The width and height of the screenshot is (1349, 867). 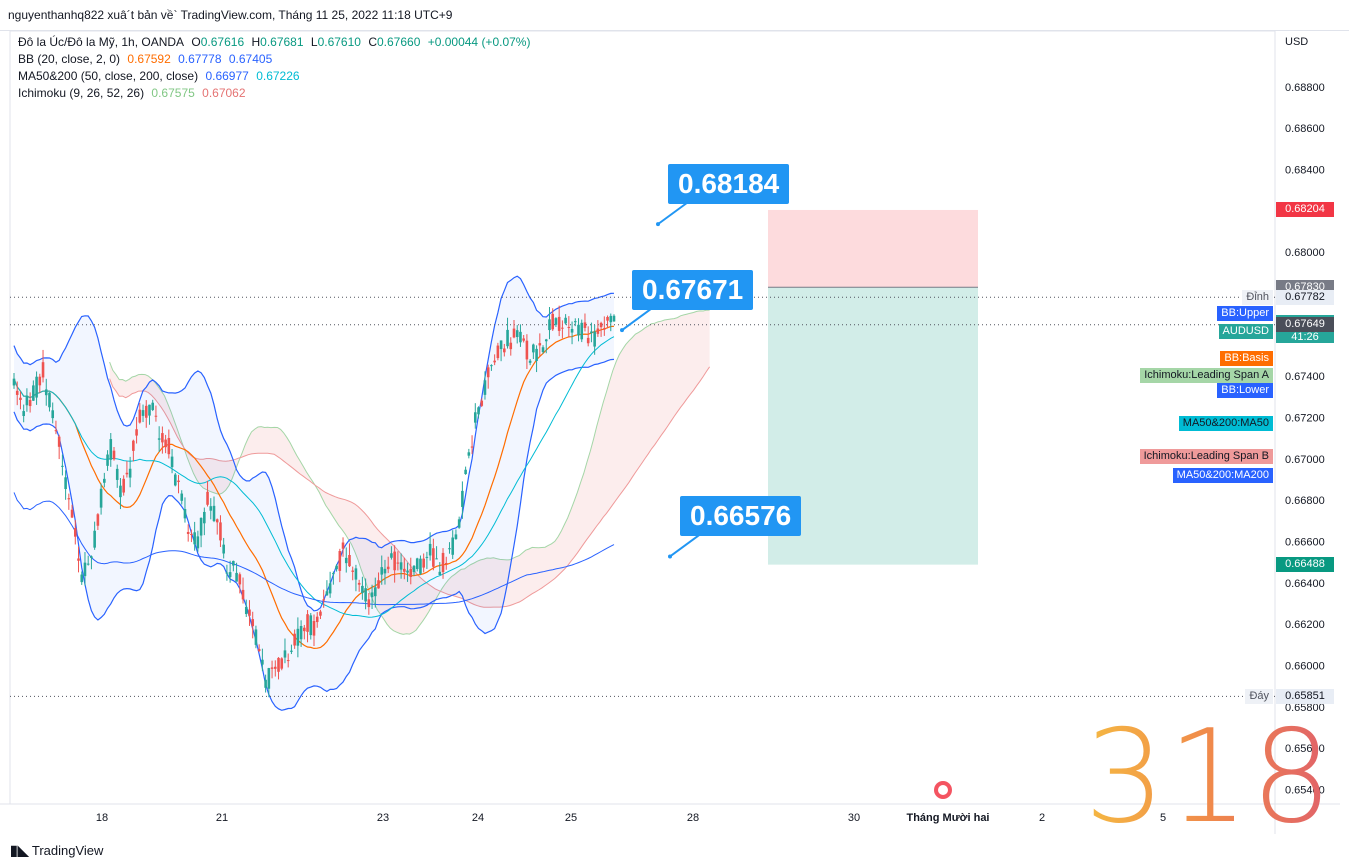 I want to click on tradingview-brand: TradingView, so click(x=67, y=850).